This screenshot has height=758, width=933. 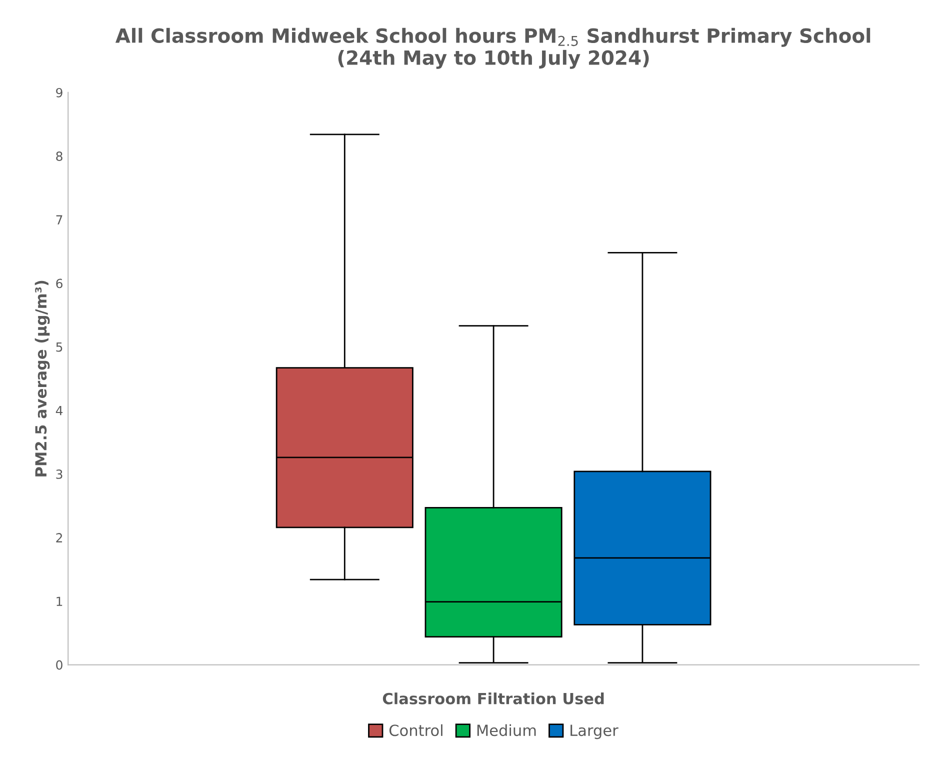 I want to click on y-axis-title: PM2.5 average (µg/m³), so click(x=42, y=378).